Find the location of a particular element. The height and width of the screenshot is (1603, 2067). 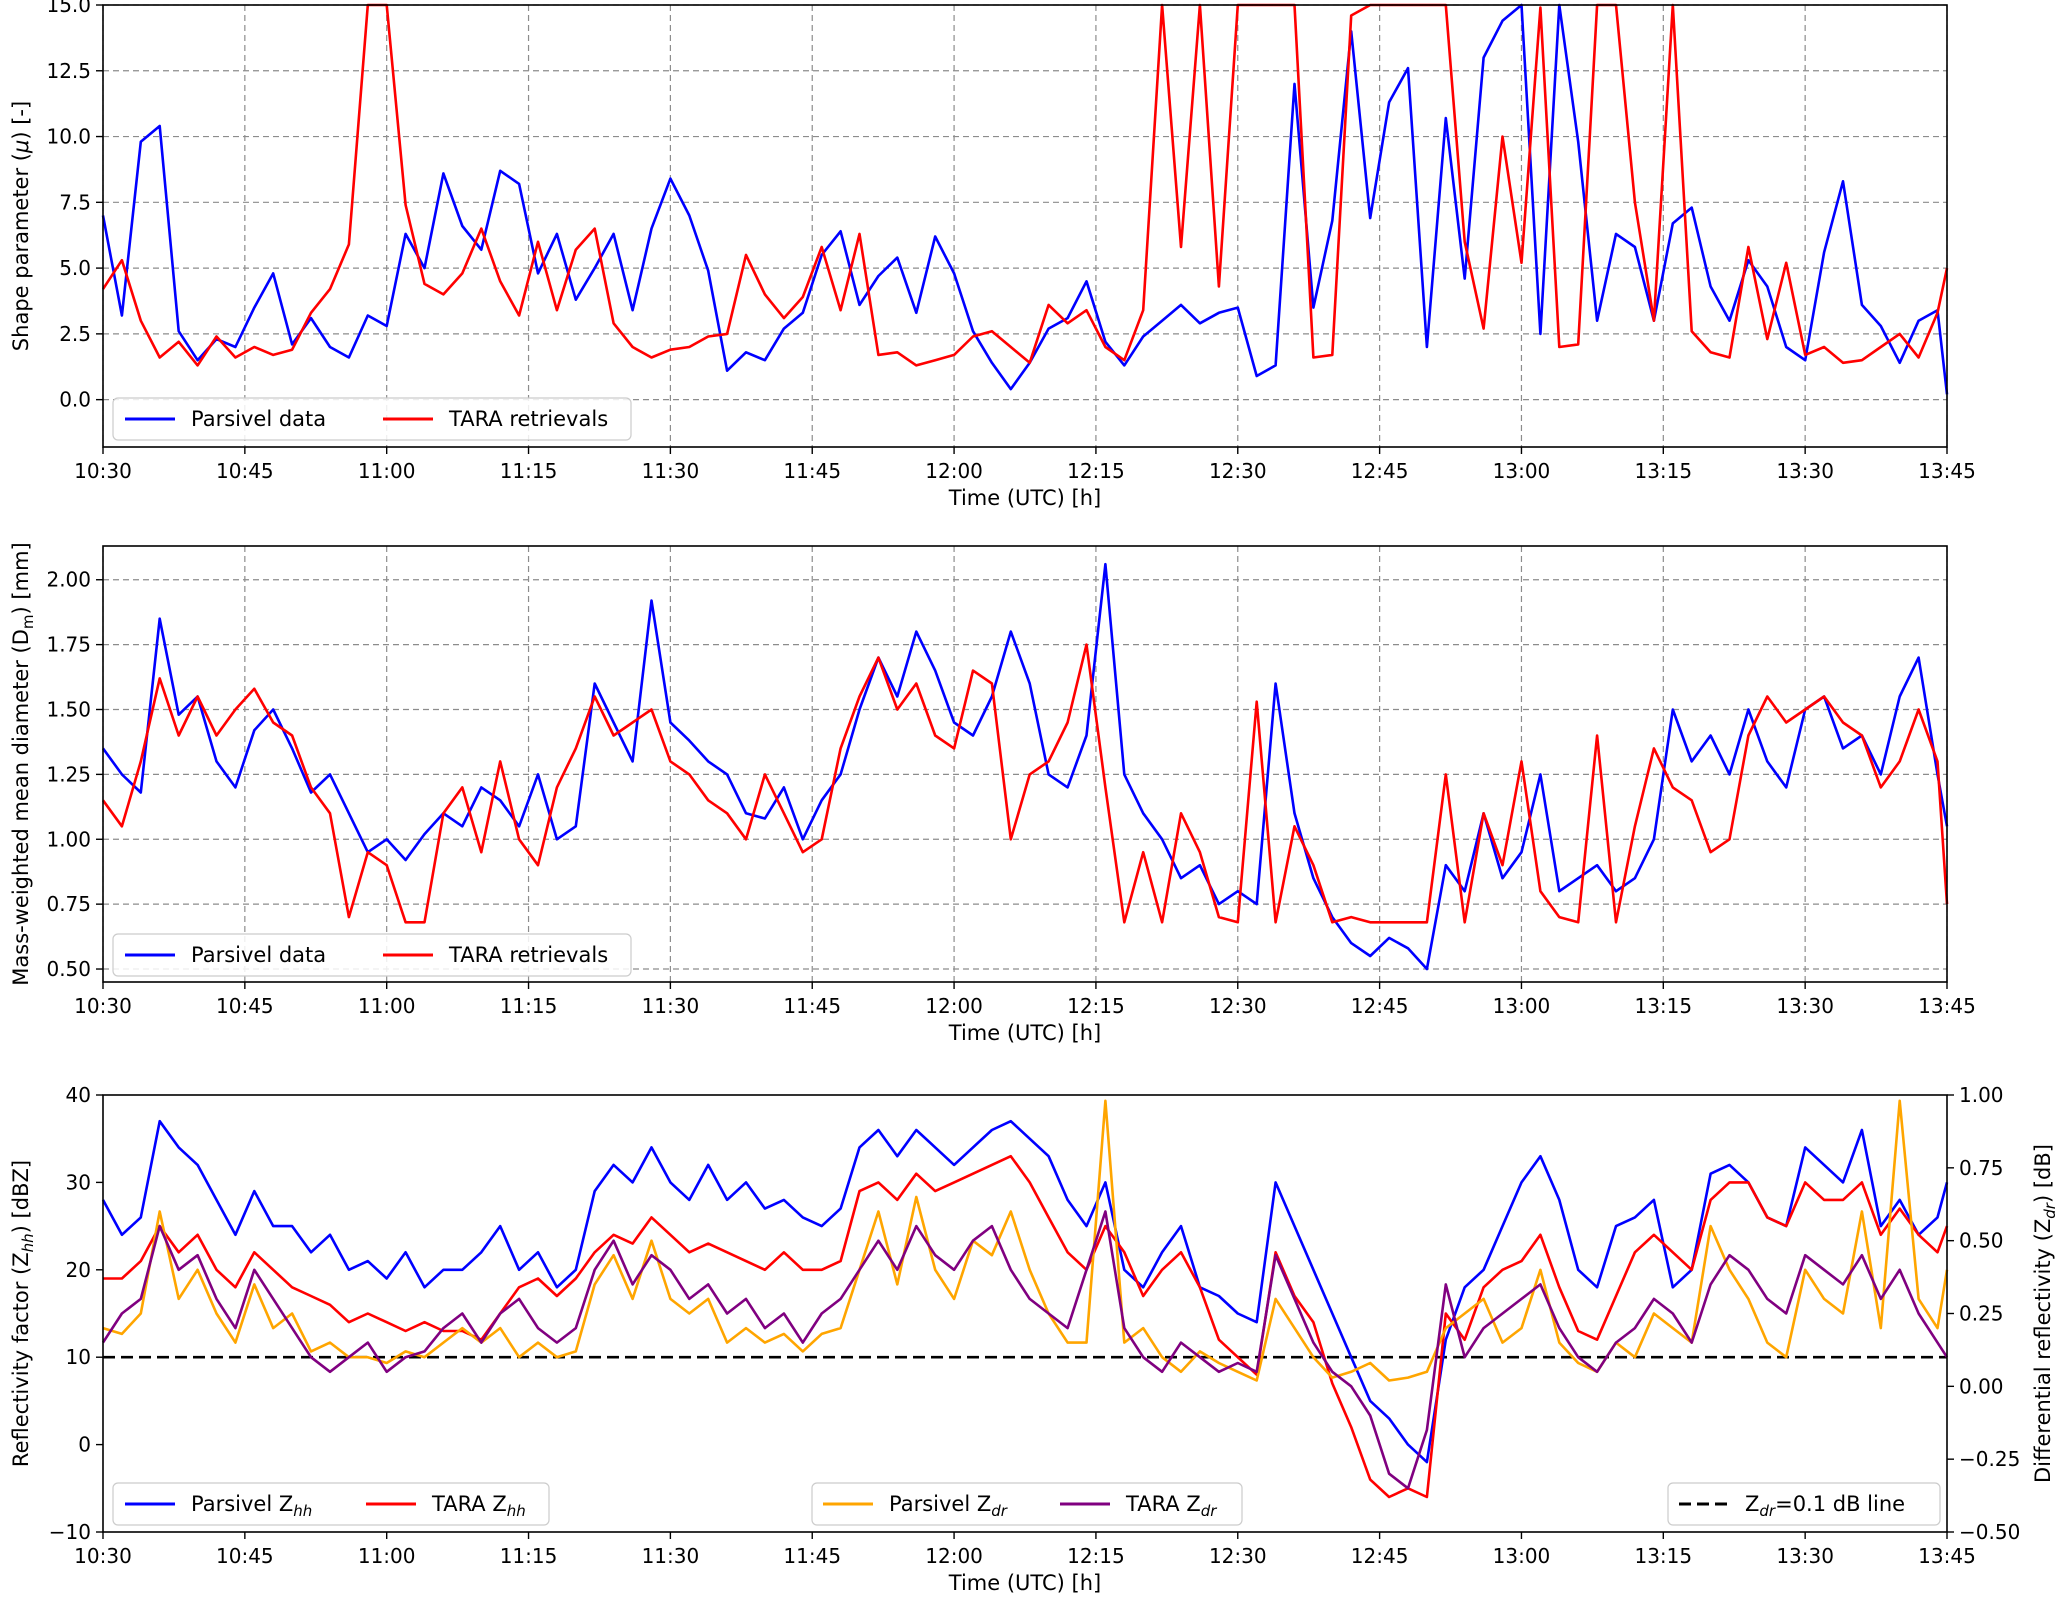

y-right-tick-label: 0.50 is located at coordinates (1981, 1241).